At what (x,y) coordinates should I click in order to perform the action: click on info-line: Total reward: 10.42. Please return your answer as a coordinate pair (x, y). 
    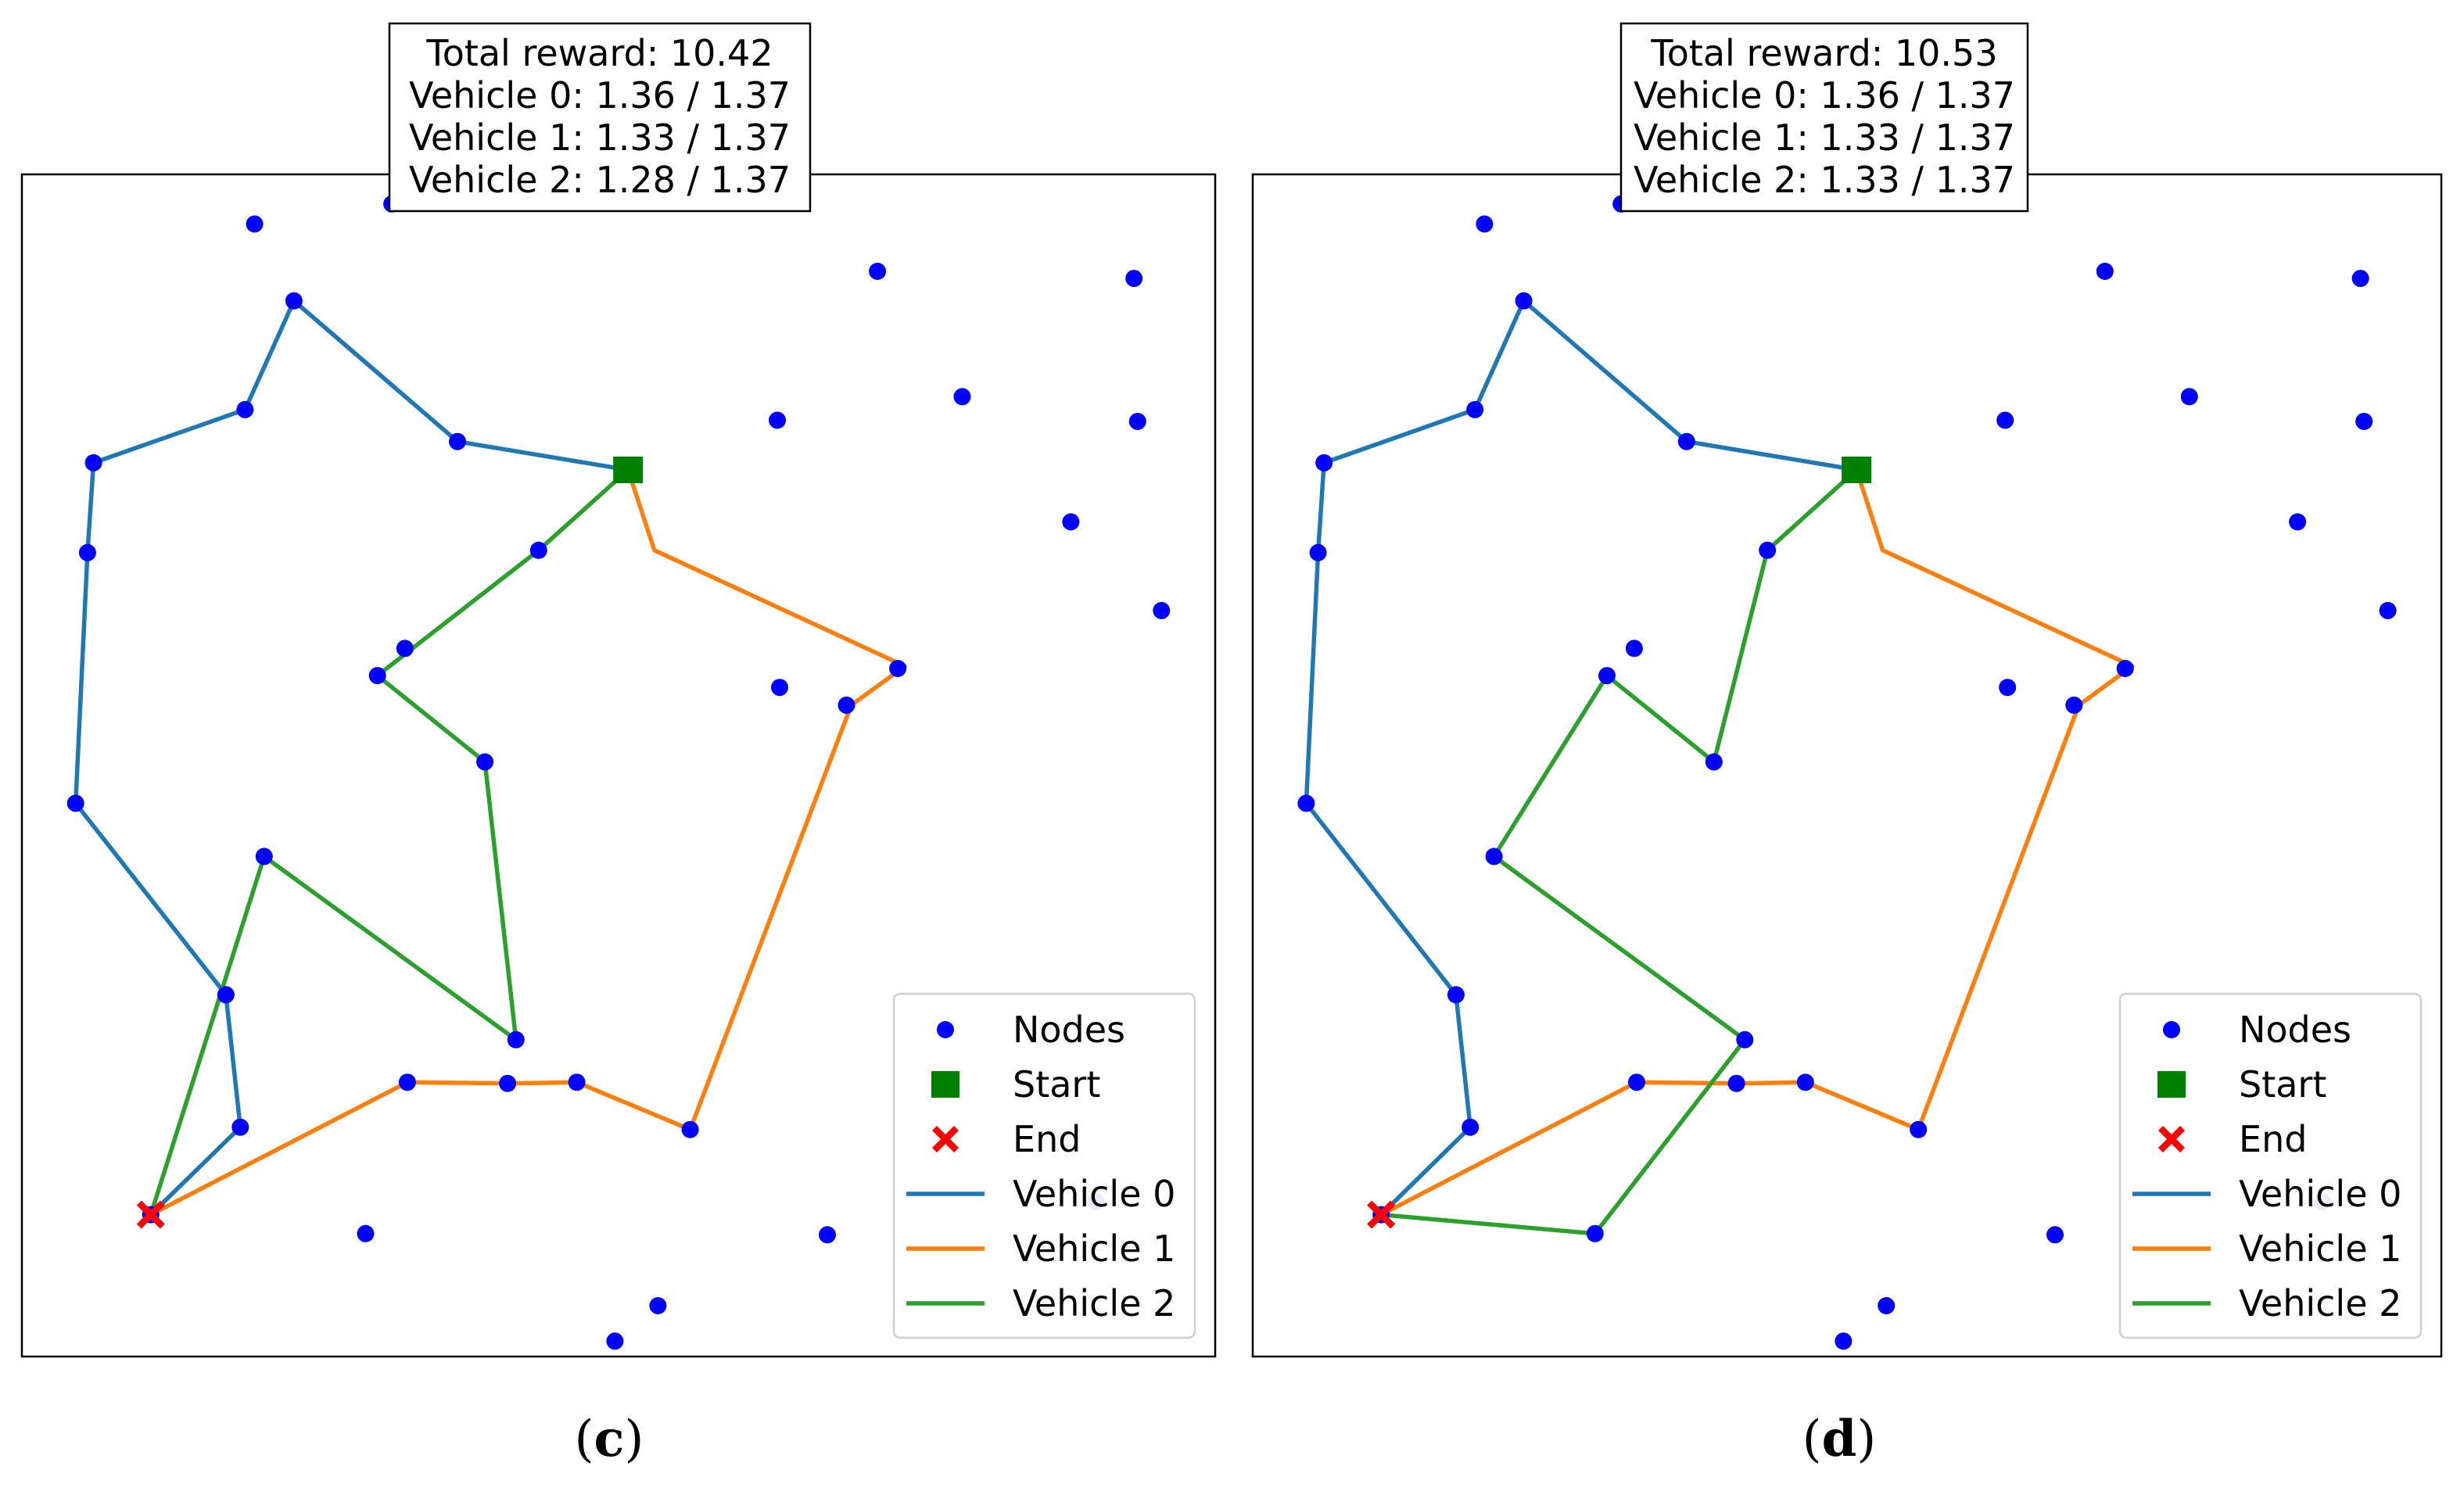
    Looking at the image, I should click on (599, 53).